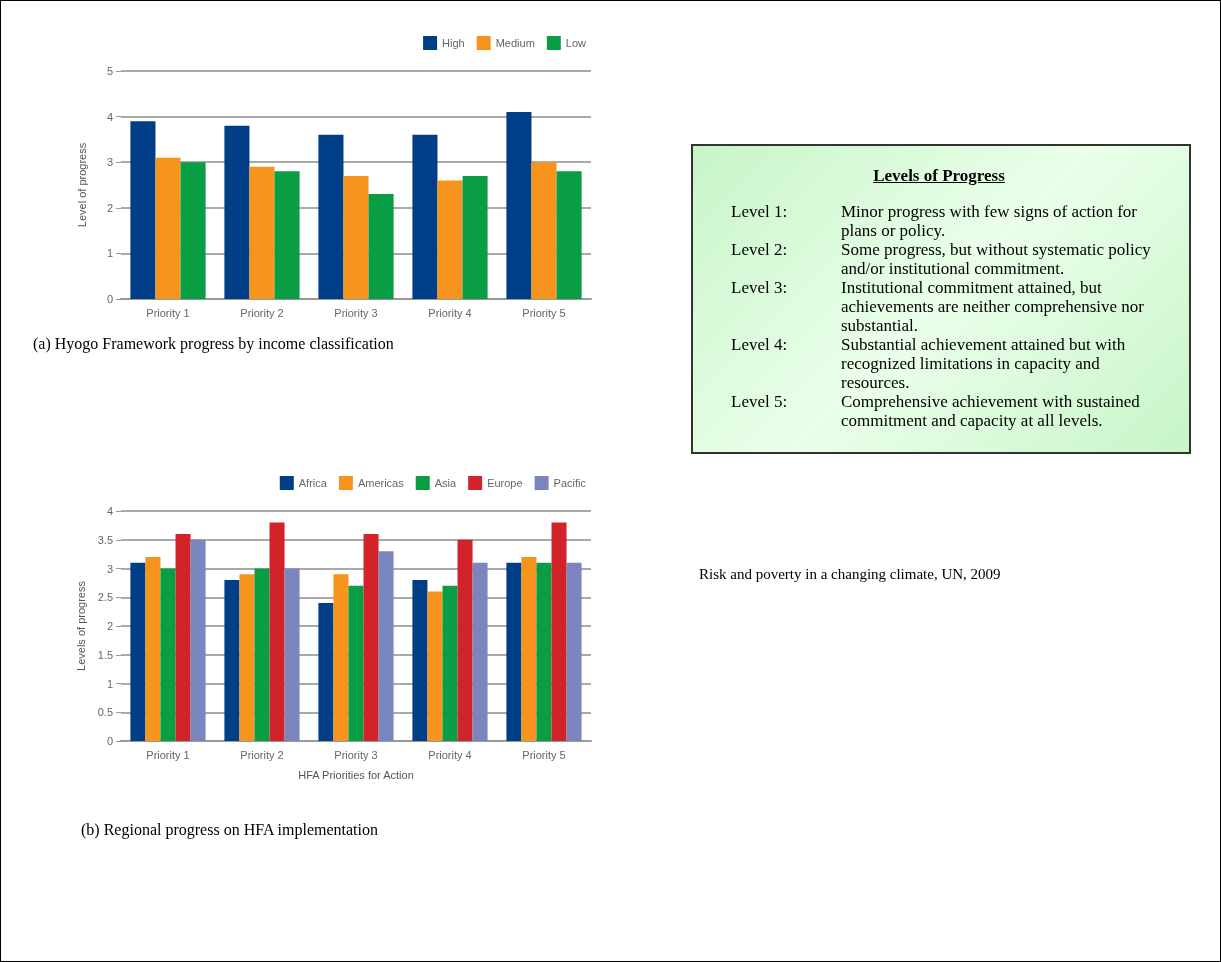  What do you see at coordinates (576, 43) in the screenshot?
I see `legend-label: Low` at bounding box center [576, 43].